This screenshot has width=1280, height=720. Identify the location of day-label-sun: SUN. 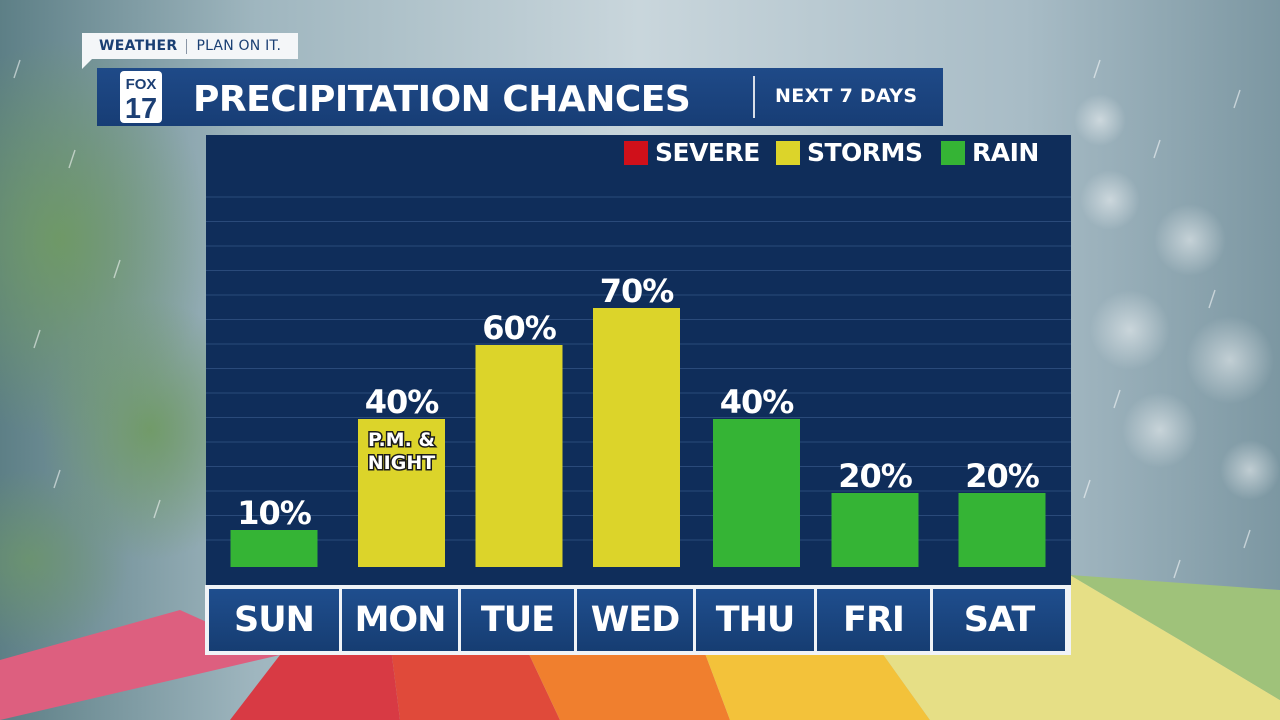
(274, 620).